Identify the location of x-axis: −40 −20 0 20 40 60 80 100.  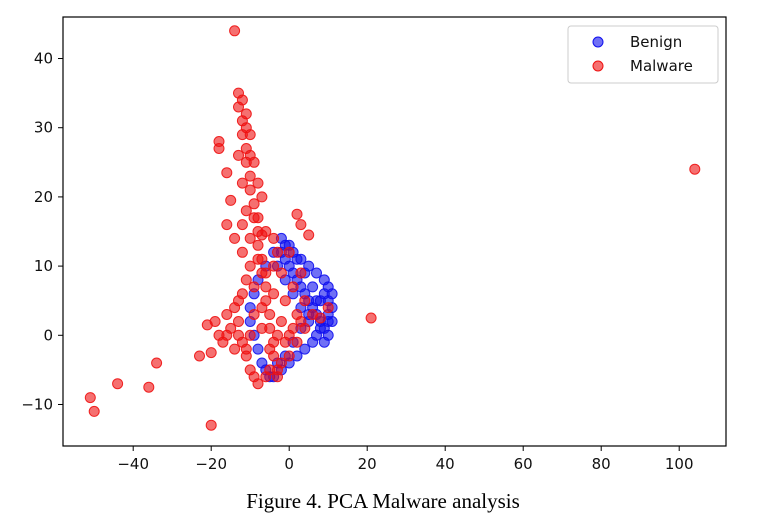
(405, 459).